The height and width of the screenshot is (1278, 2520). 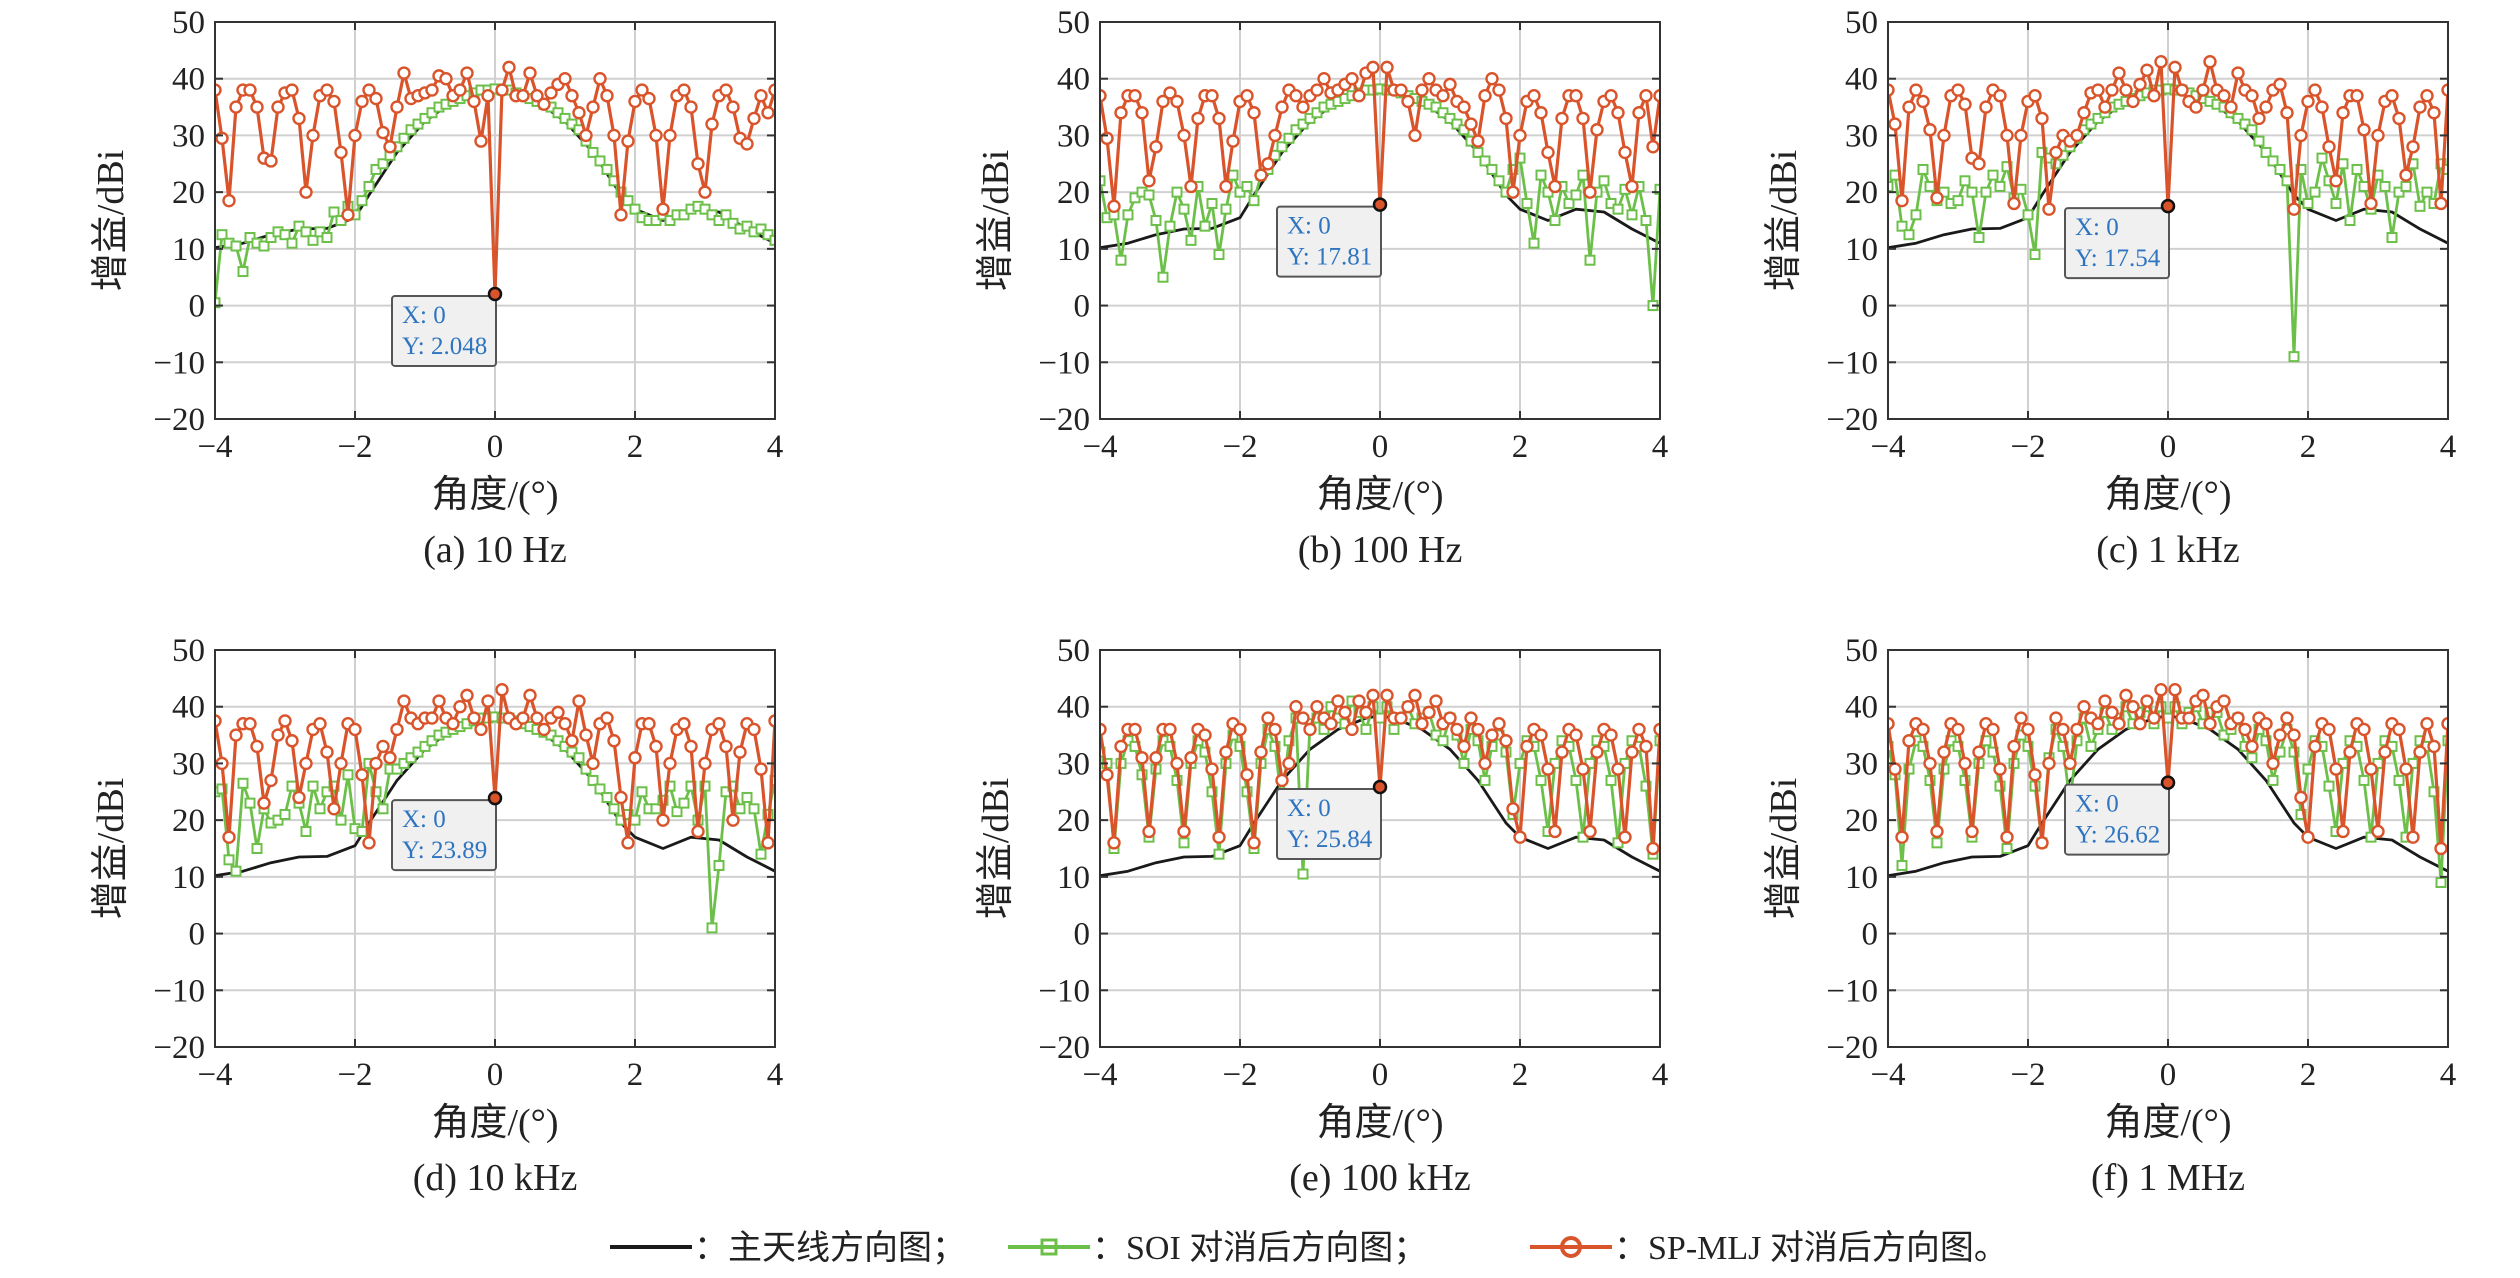 I want to click on x-tick-label: −4, so click(x=214, y=447).